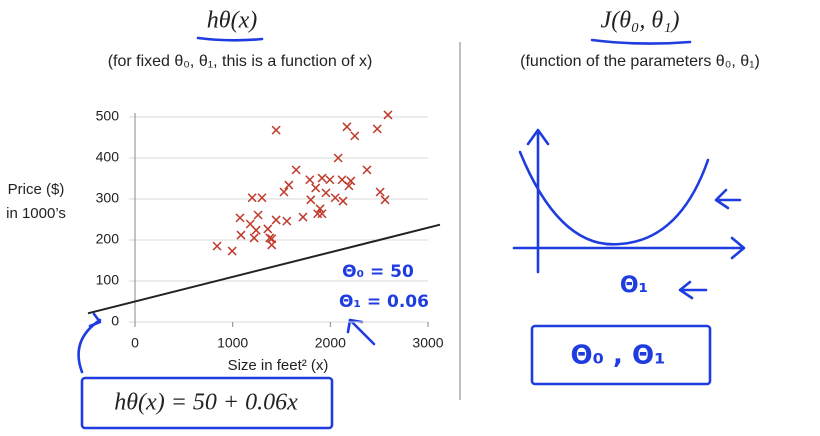  Describe the element at coordinates (384, 302) in the screenshot. I see `theta1-note: Θ₁ = 0.06` at that location.